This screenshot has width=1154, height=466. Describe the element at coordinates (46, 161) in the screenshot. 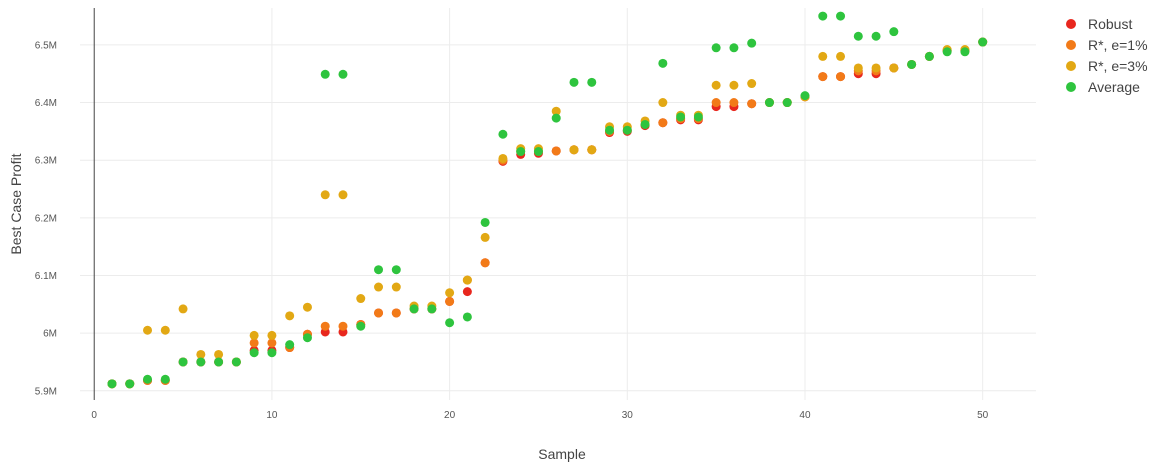

I see `y-tick-label: 6.3M` at that location.